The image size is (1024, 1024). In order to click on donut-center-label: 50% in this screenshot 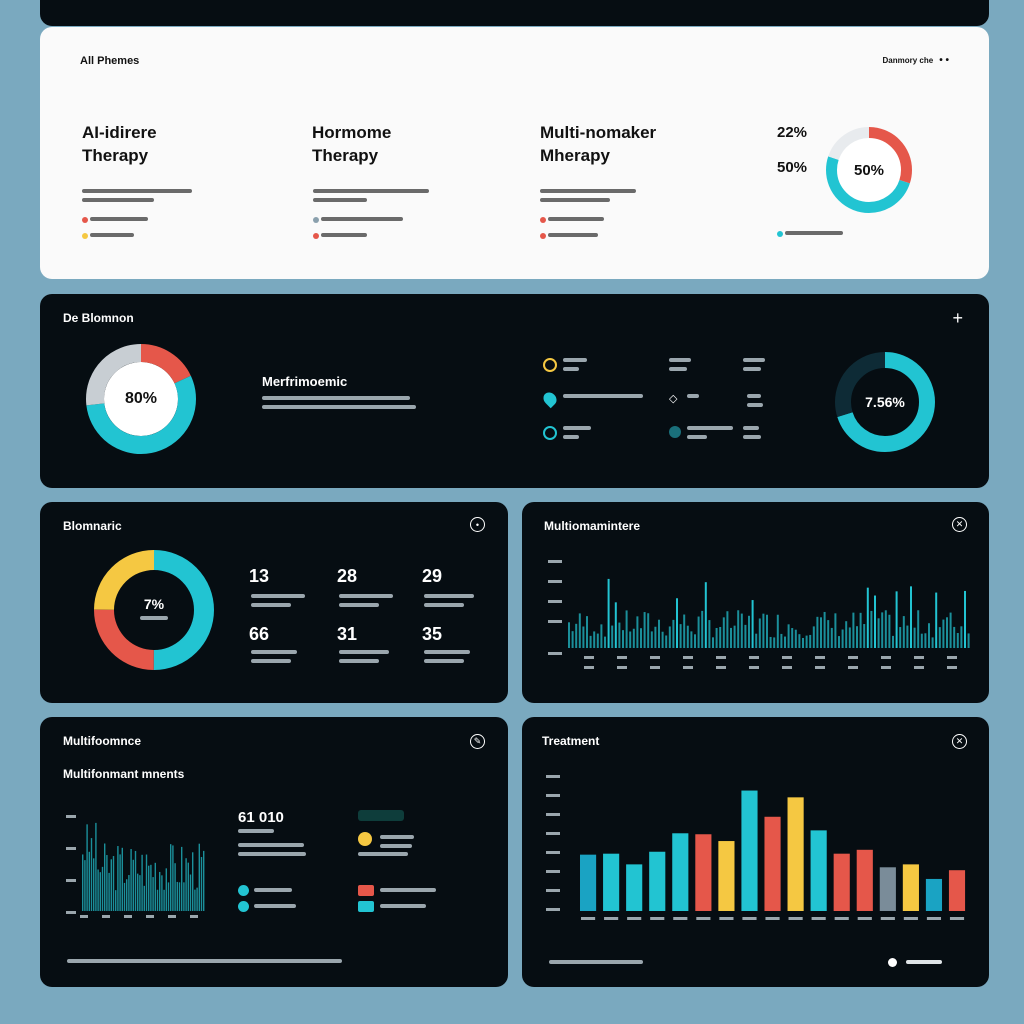, I will do `click(869, 170)`.